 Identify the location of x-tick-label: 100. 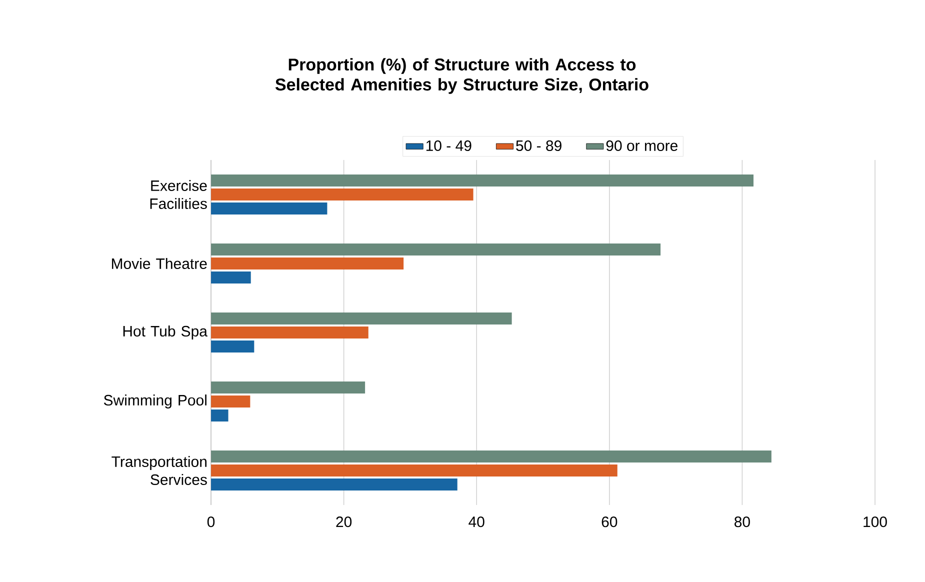
(875, 522).